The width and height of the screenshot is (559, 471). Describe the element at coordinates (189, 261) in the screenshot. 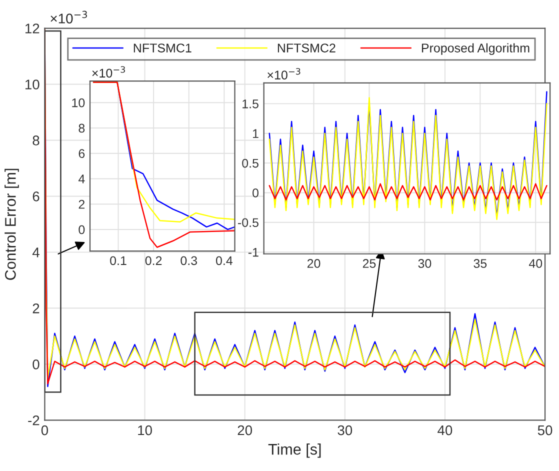

I see `x-tick-label: 0.3` at that location.